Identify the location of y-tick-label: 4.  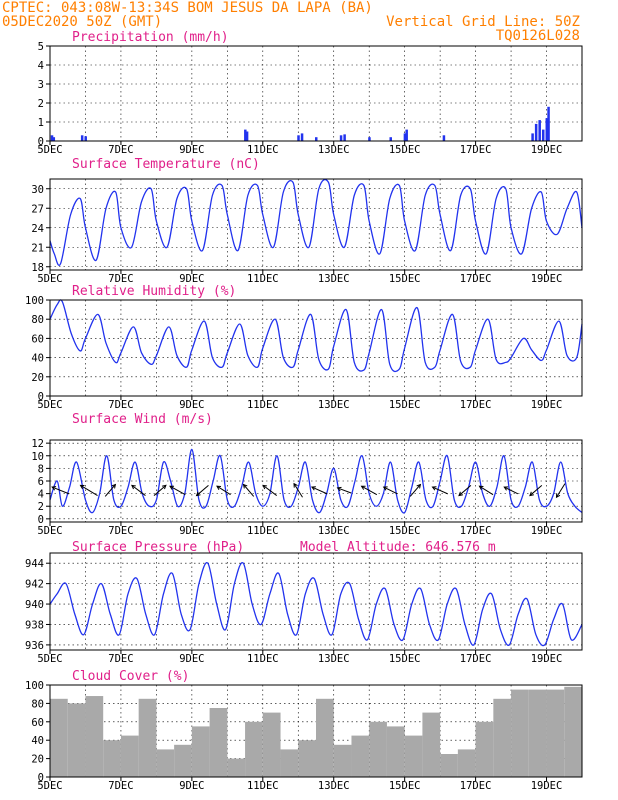
(41, 66).